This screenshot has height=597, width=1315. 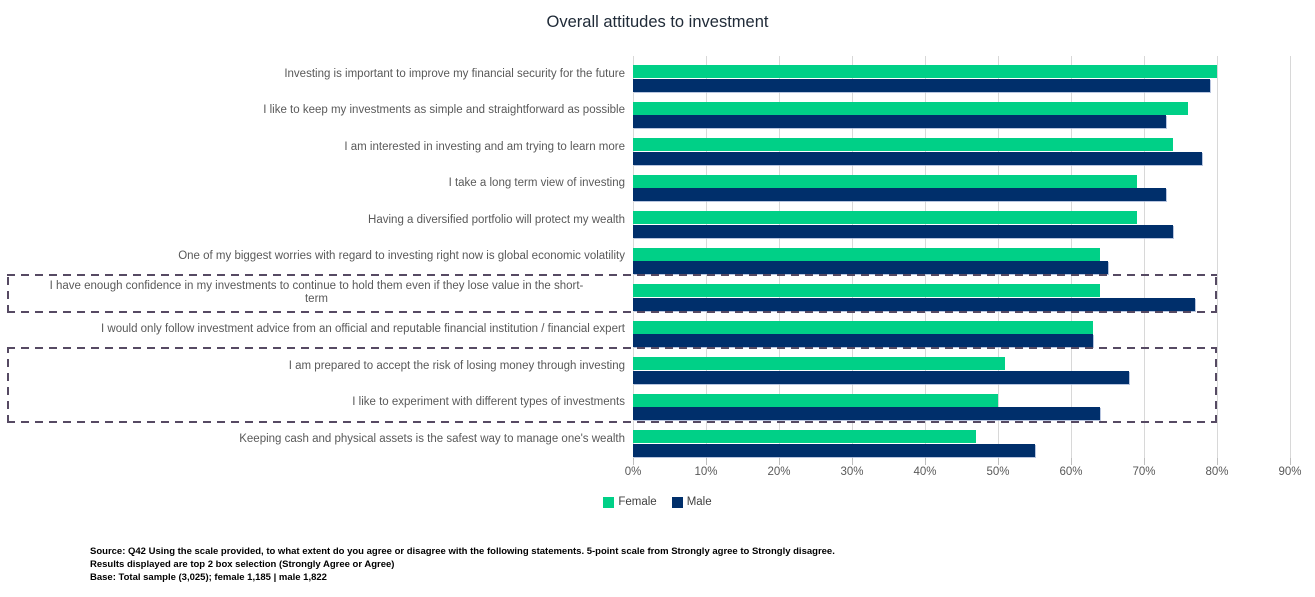 I want to click on x-axis-tick-label: 90%, so click(x=1290, y=472).